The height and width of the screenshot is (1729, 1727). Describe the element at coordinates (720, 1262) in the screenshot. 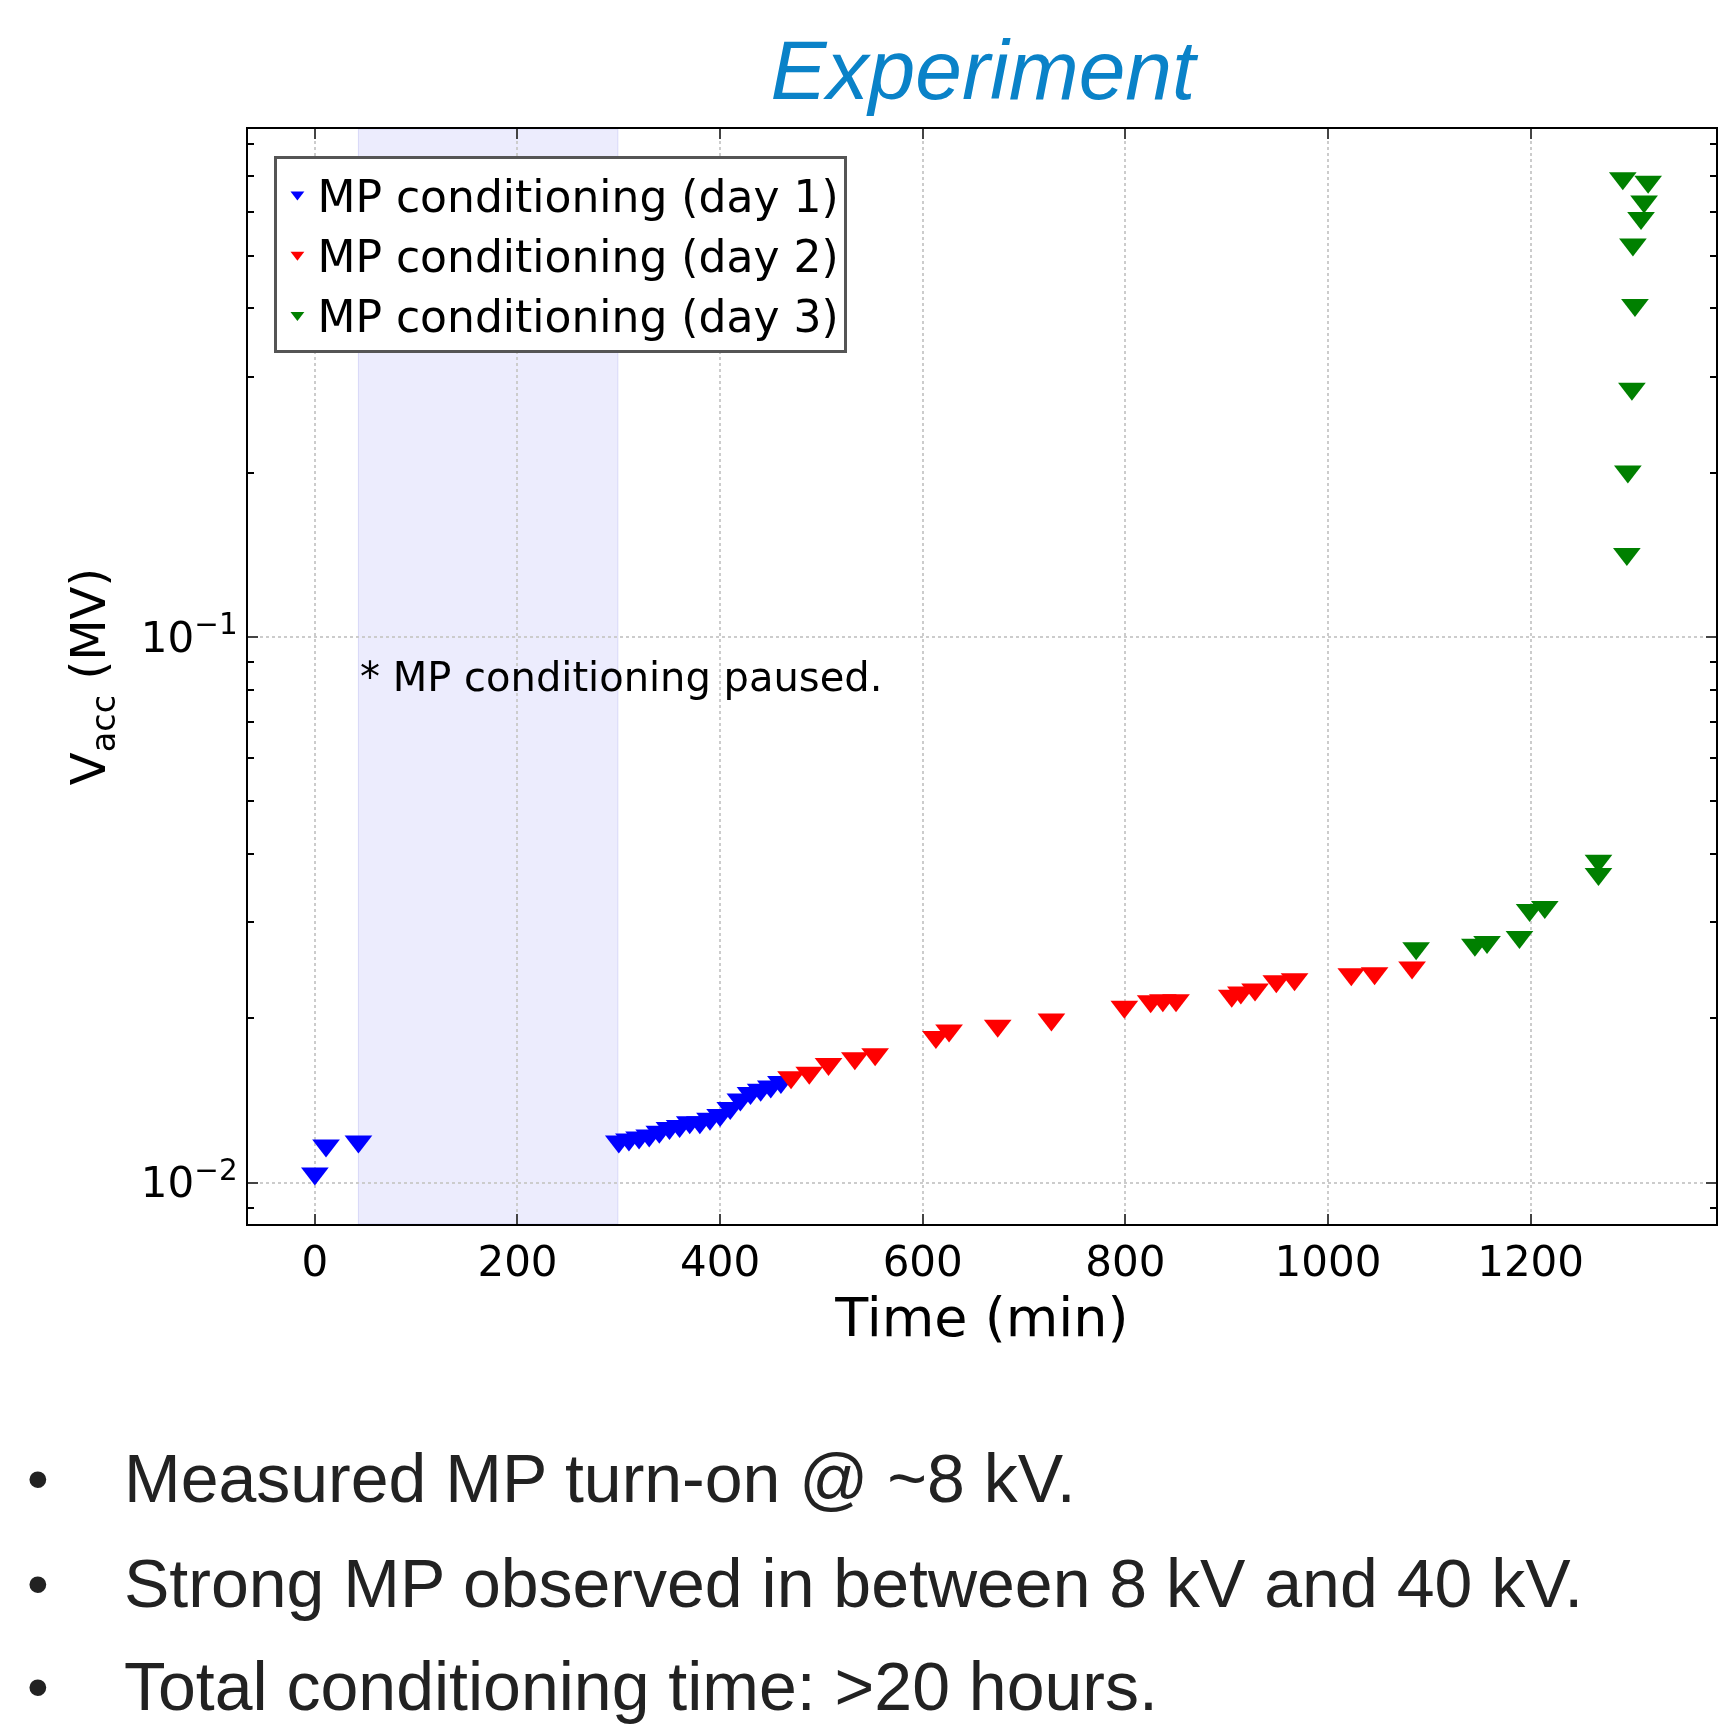

I see `x-tick-label: 400` at that location.